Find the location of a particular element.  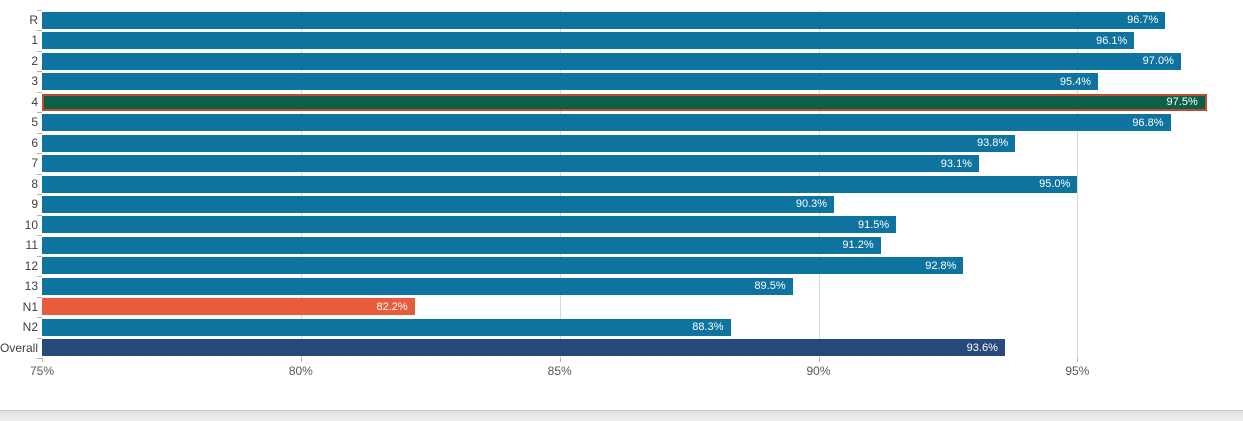

bar-value-label: 96.7% is located at coordinates (1143, 20).